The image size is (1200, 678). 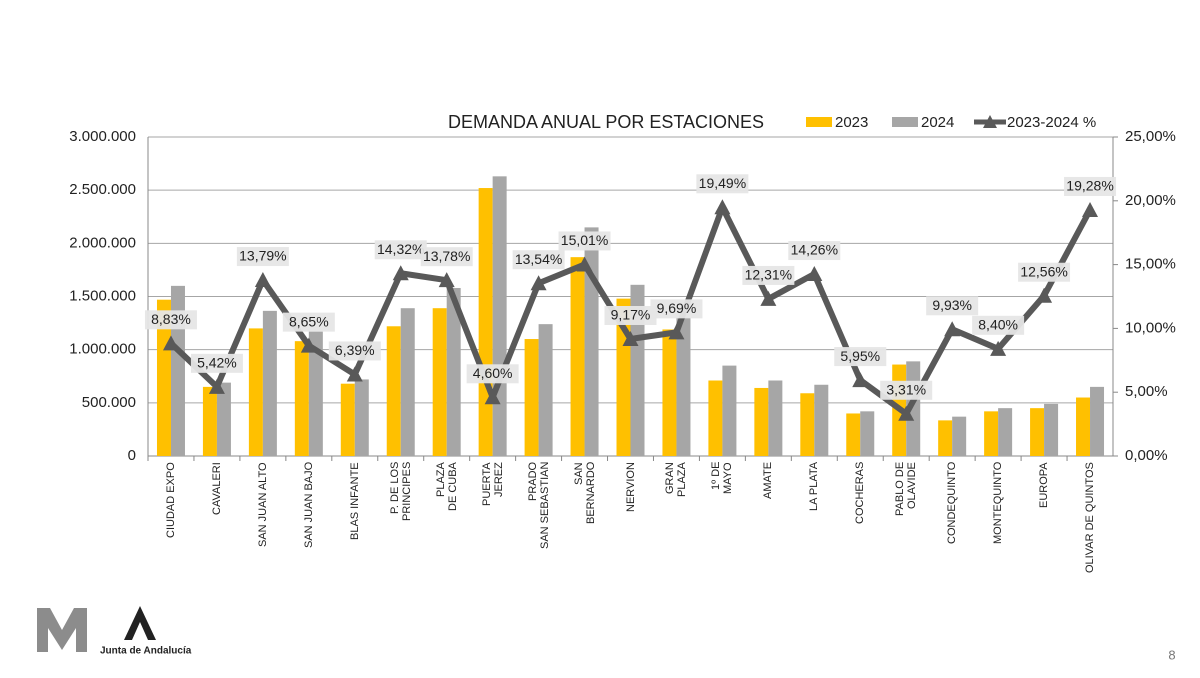 I want to click on data-label-text: 9,17%, so click(x=631, y=315).